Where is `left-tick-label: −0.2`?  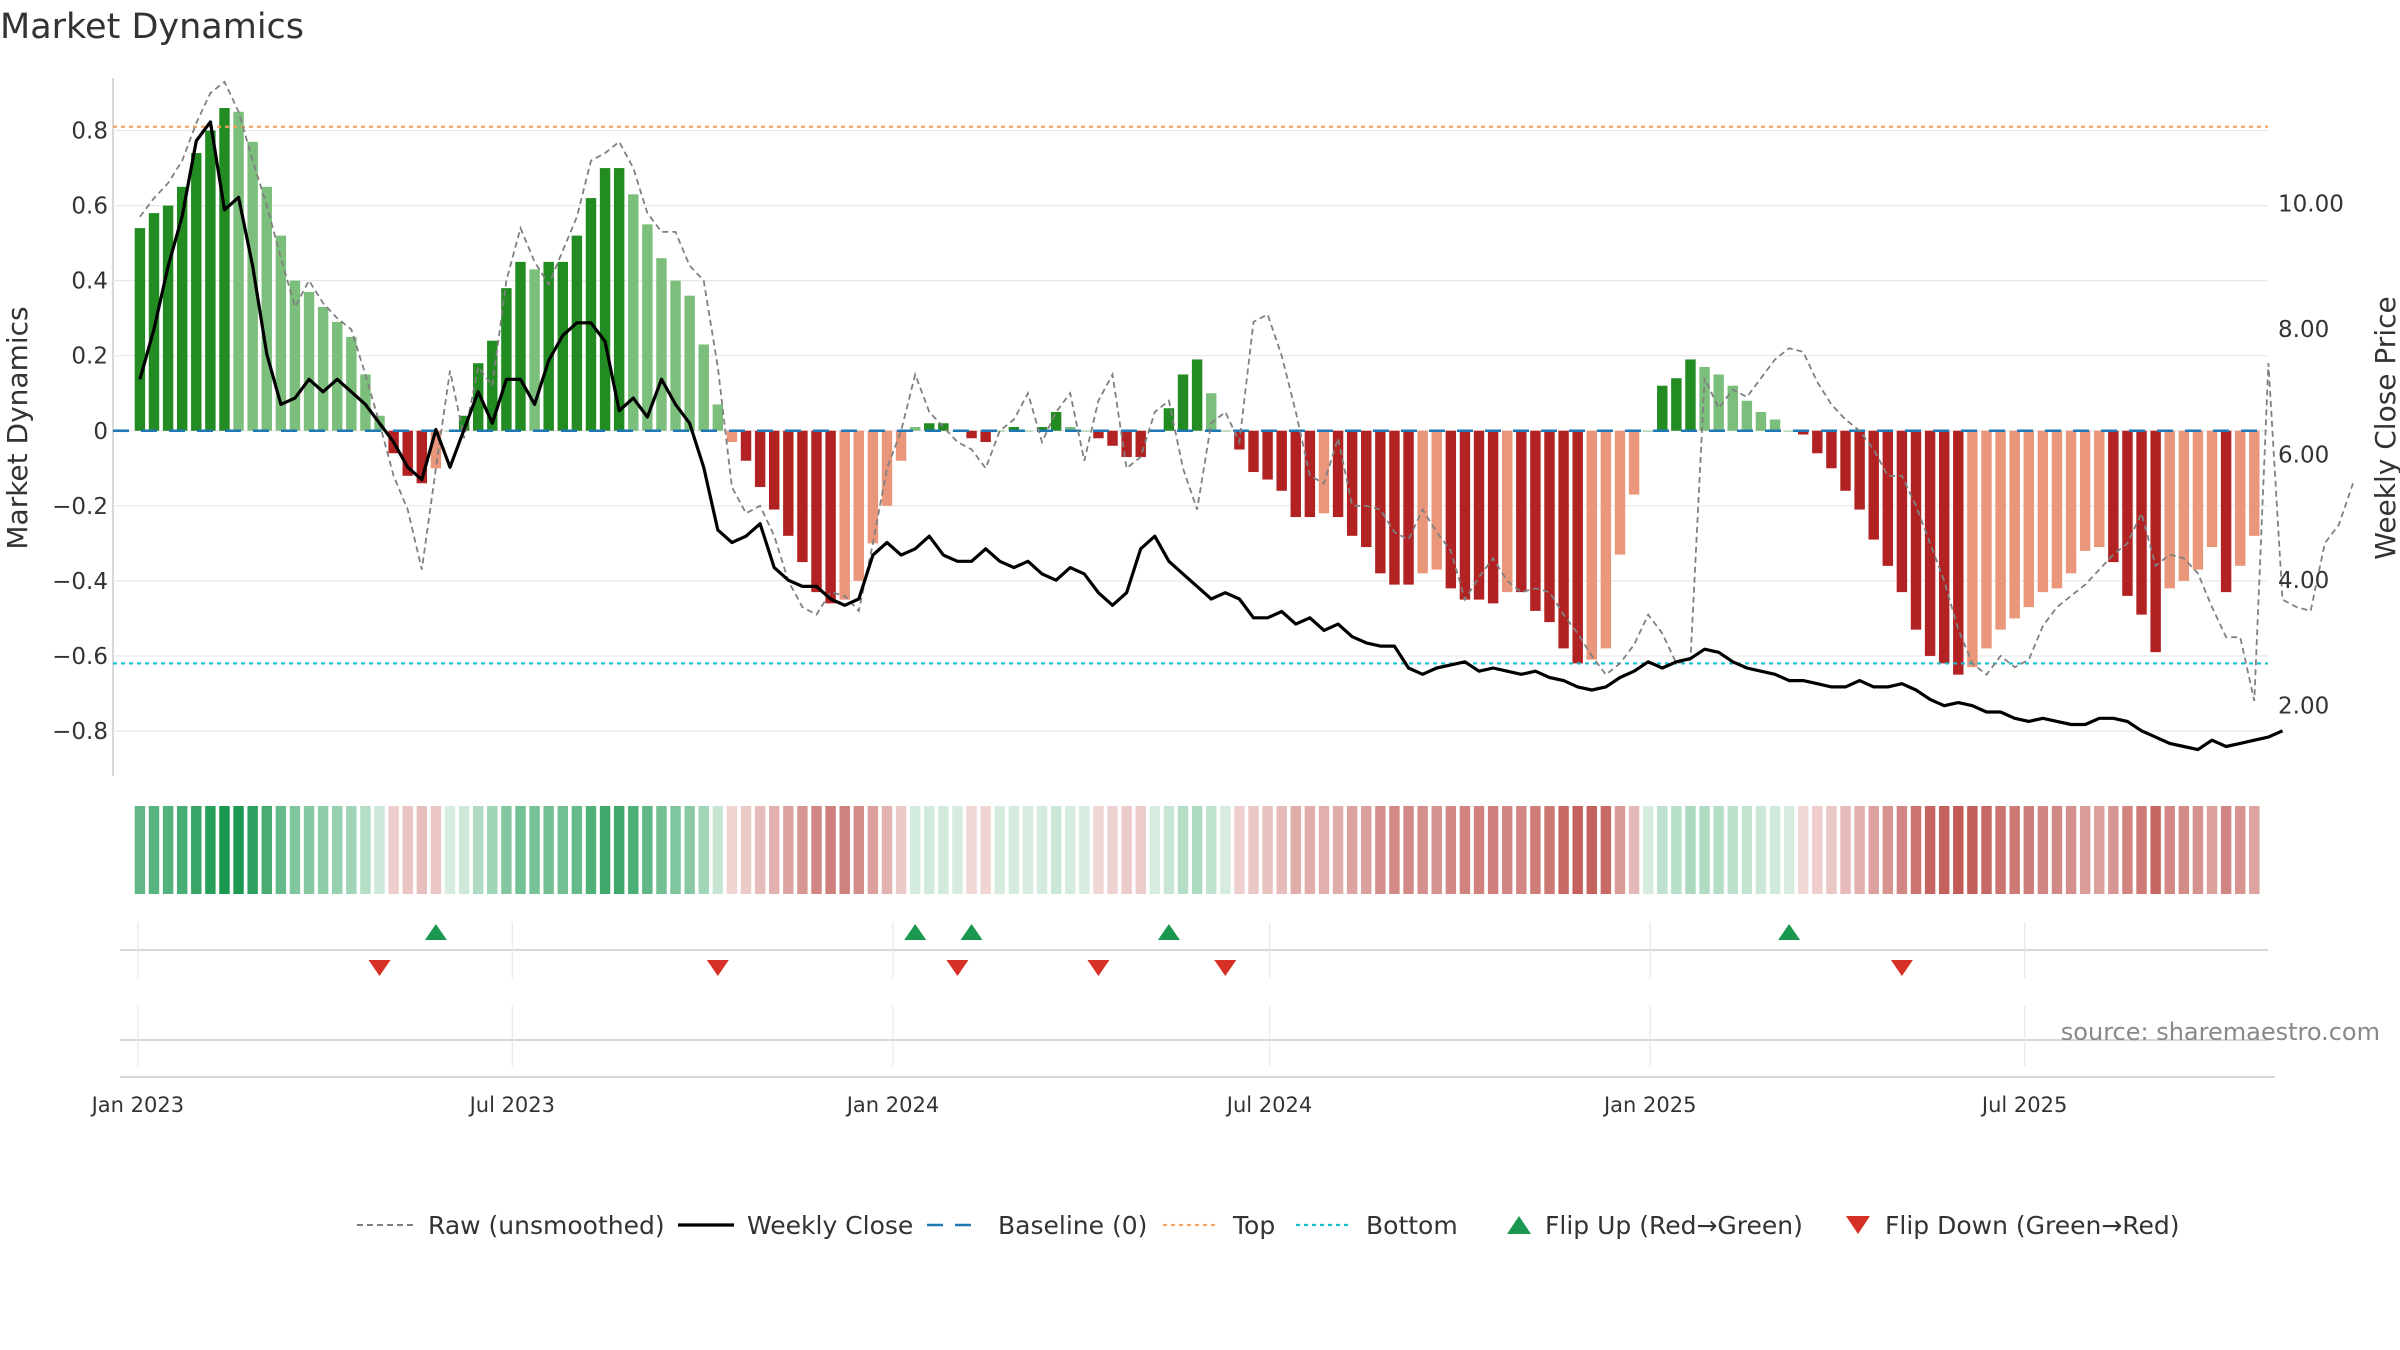 left-tick-label: −0.2 is located at coordinates (80, 507).